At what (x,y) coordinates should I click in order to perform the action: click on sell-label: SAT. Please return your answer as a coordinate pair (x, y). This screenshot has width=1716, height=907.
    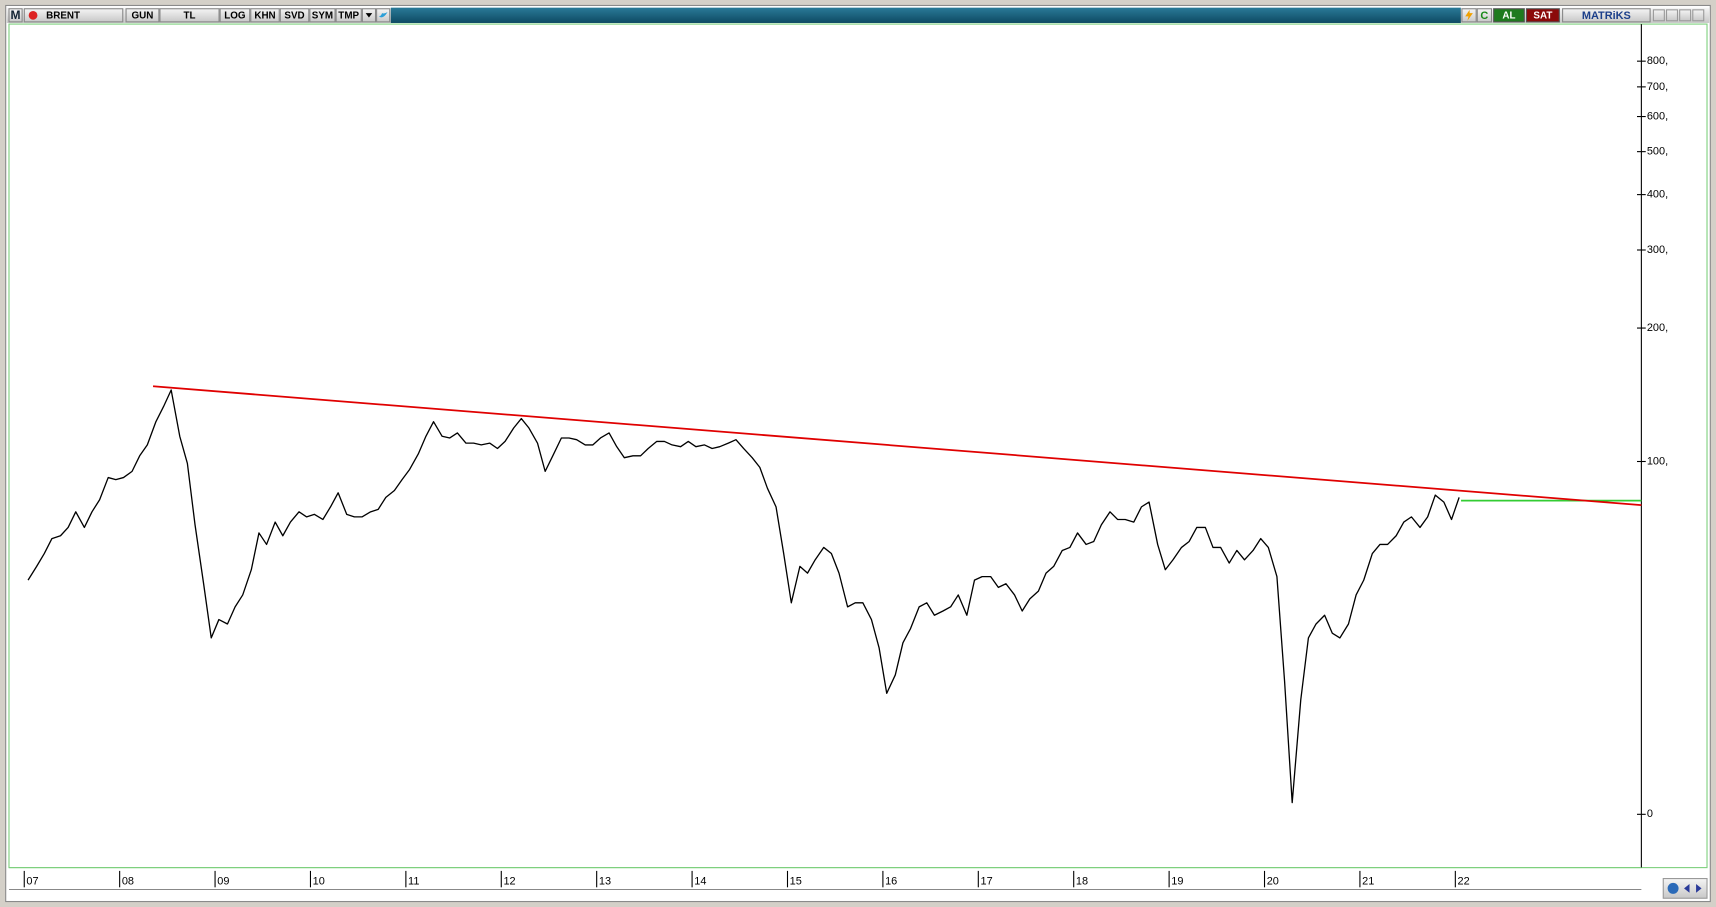
    Looking at the image, I should click on (1542, 15).